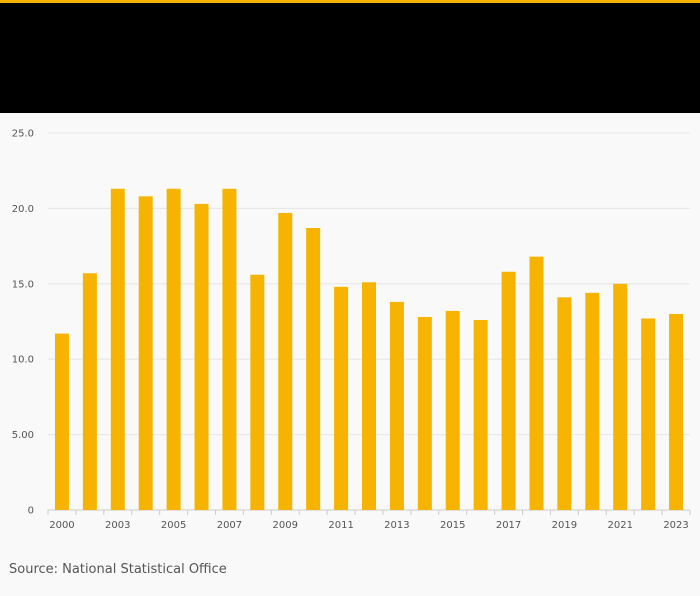  Describe the element at coordinates (23, 284) in the screenshot. I see `y-tick-label: 15.0` at that location.